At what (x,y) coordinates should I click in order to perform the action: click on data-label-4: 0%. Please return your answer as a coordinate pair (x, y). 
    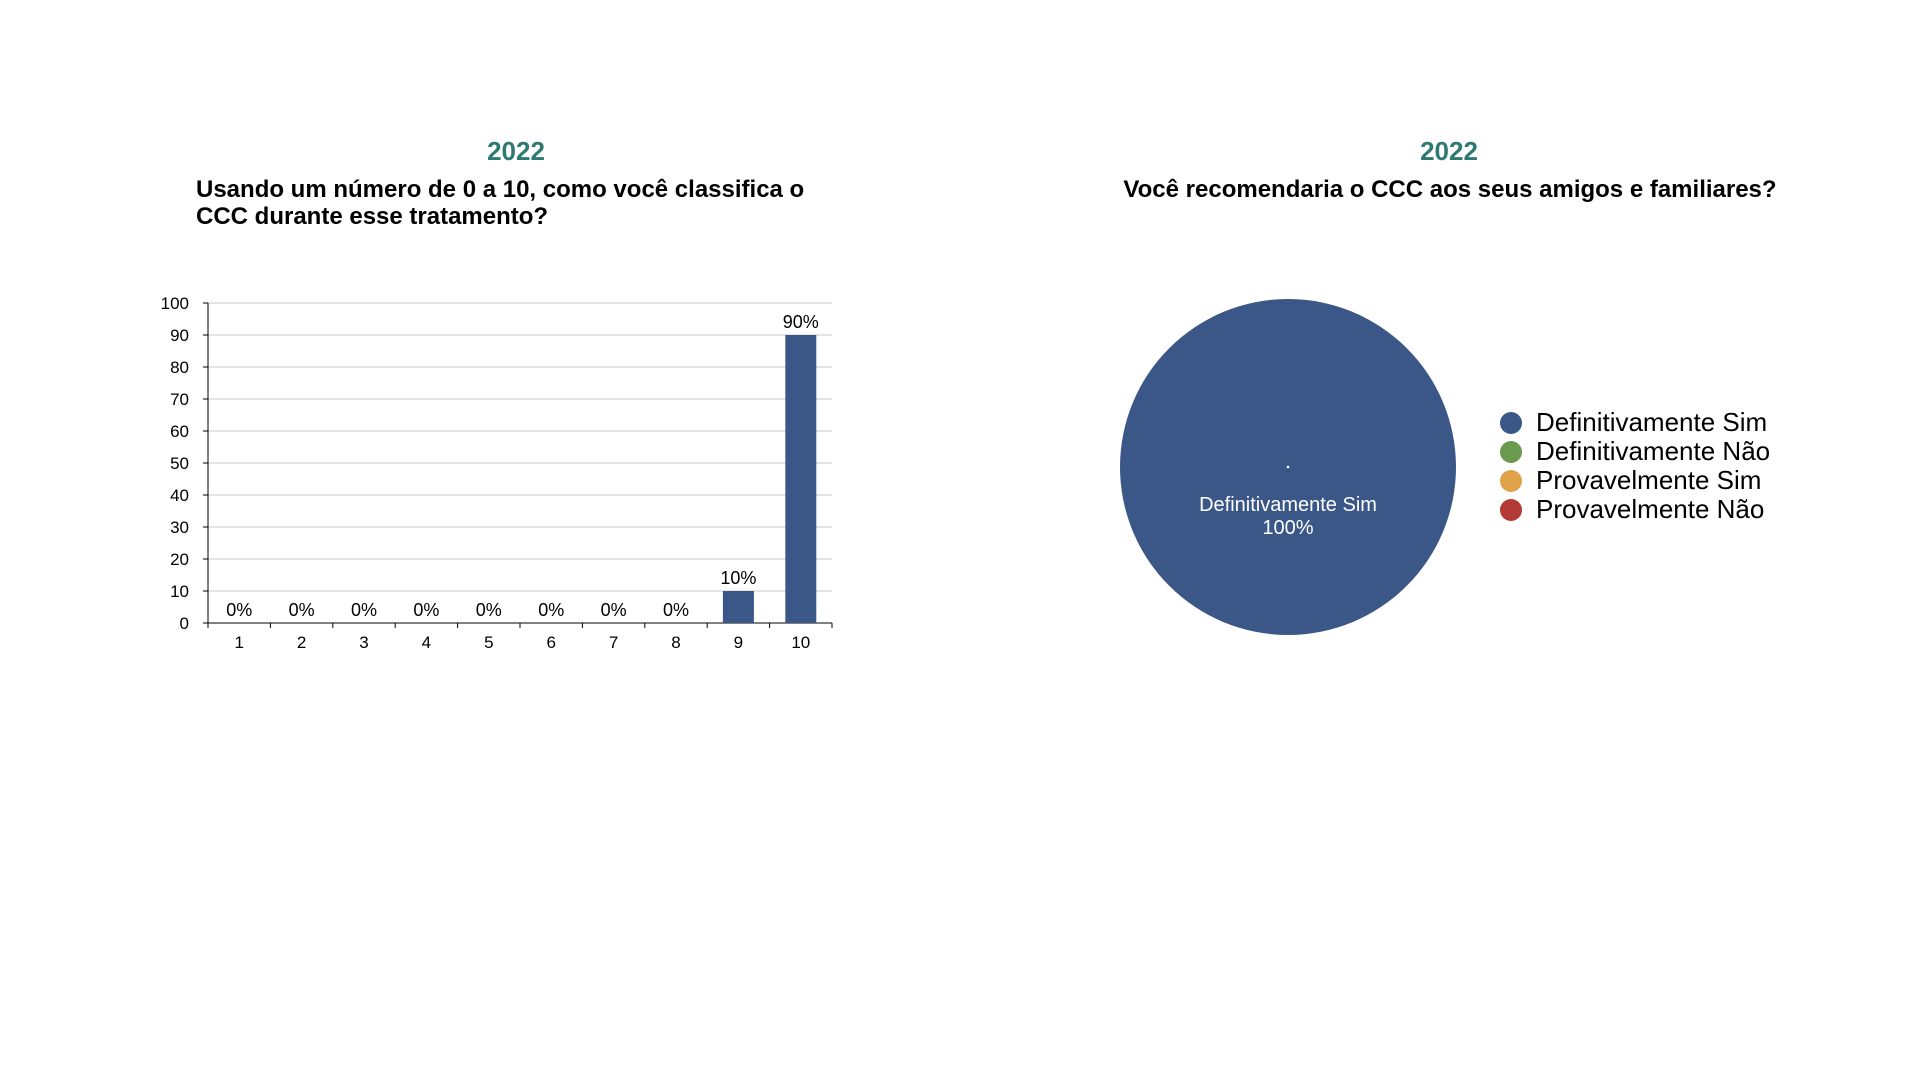
    Looking at the image, I should click on (426, 610).